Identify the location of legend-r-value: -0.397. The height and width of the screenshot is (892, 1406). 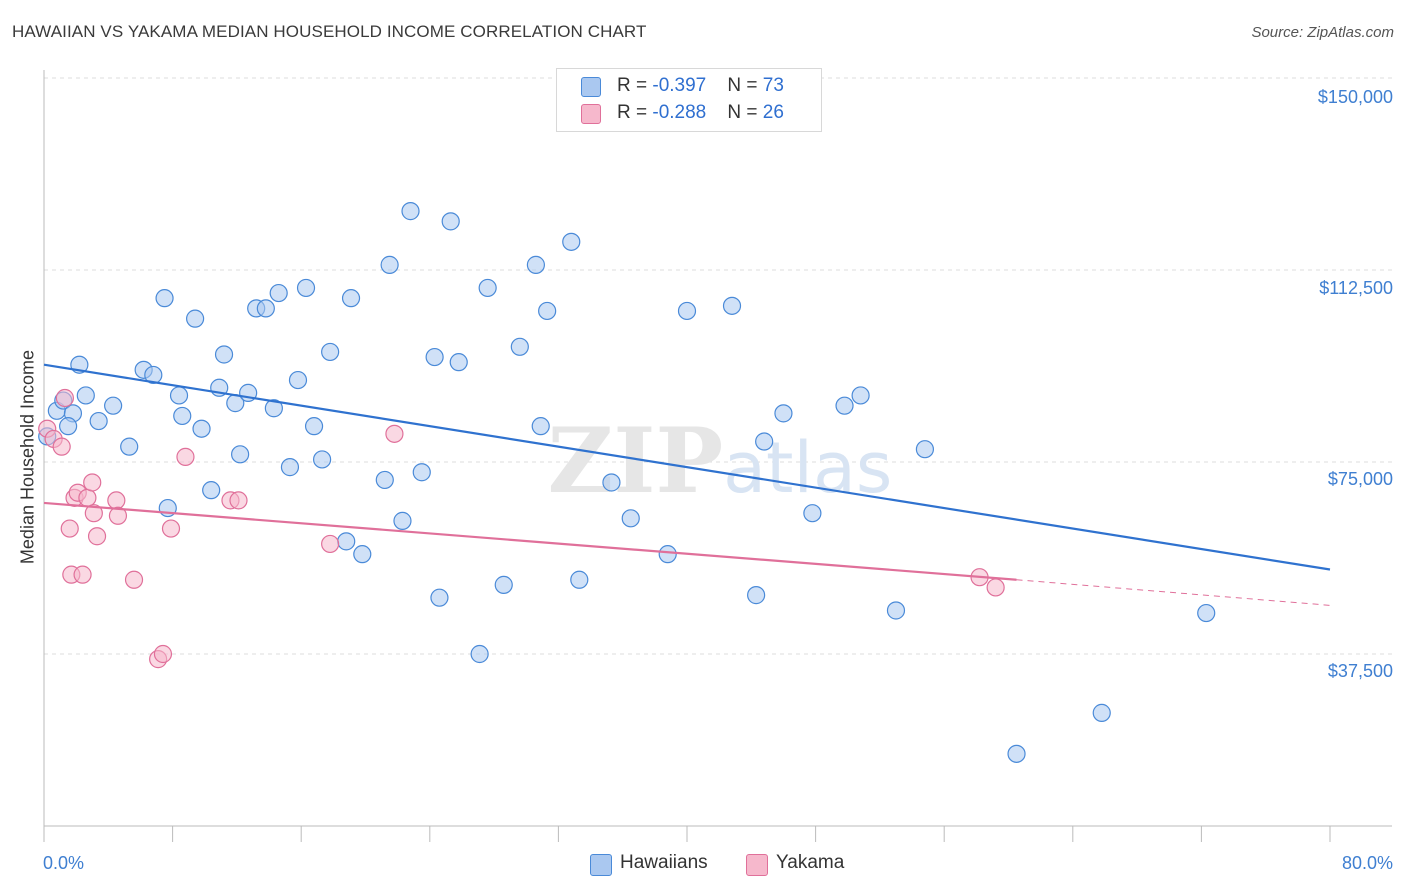
(679, 85).